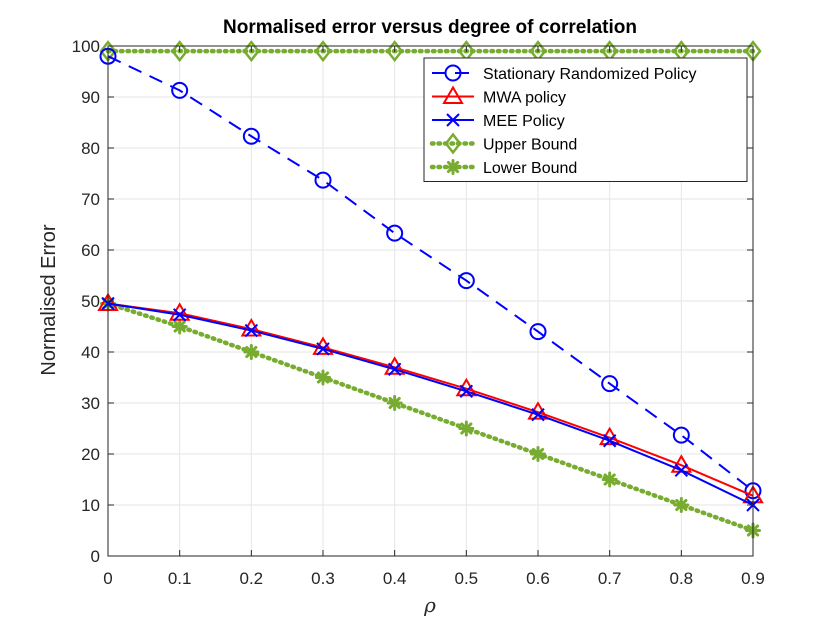 The width and height of the screenshot is (830, 623). I want to click on y-tick-label: 0, so click(95, 556).